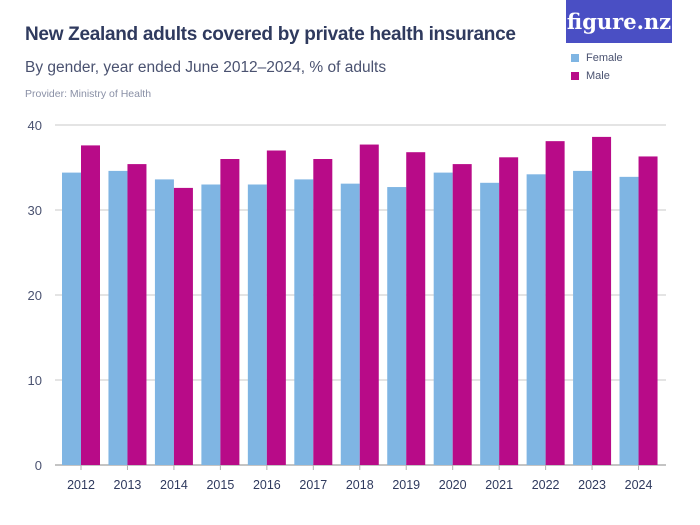 The width and height of the screenshot is (700, 525). I want to click on x-tick-label: 2020, so click(453, 485).